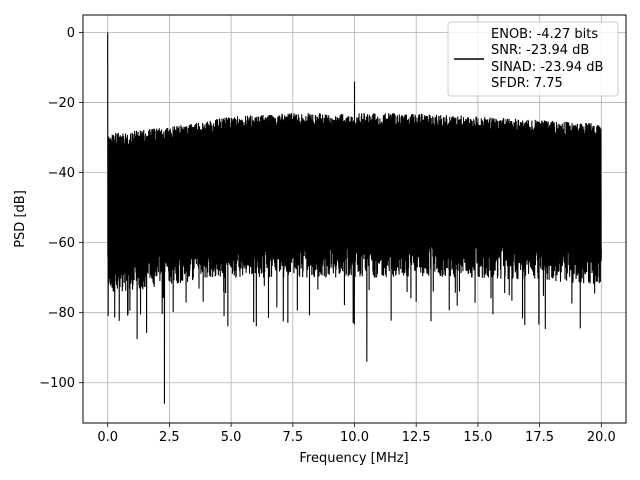 Image resolution: width=640 pixels, height=480 pixels. I want to click on legend-entry-enob: ENOB: -4.27 bits, so click(544, 34).